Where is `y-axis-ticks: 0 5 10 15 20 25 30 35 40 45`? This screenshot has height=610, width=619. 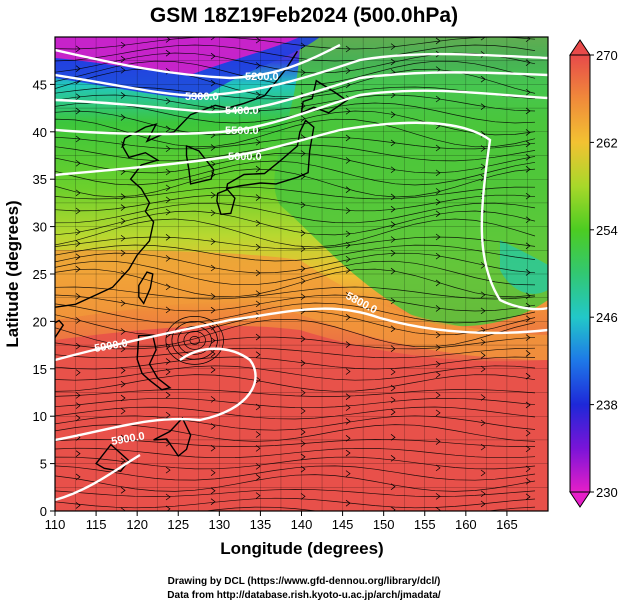
y-axis-ticks: 0 5 10 15 20 25 30 35 40 45 is located at coordinates (44, 298).